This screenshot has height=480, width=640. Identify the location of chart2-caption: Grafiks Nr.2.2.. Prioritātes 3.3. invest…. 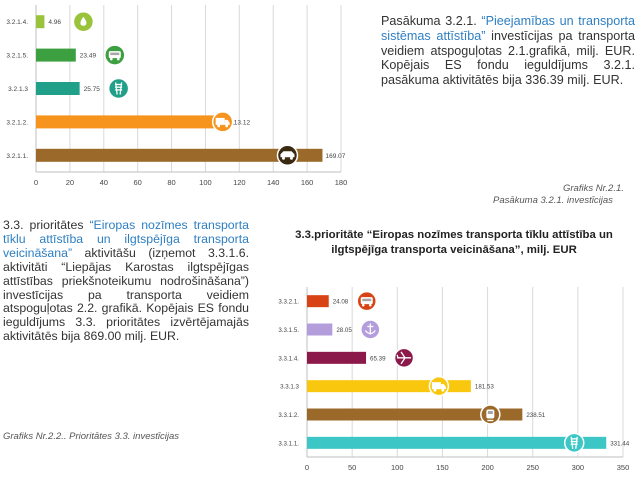
(91, 436).